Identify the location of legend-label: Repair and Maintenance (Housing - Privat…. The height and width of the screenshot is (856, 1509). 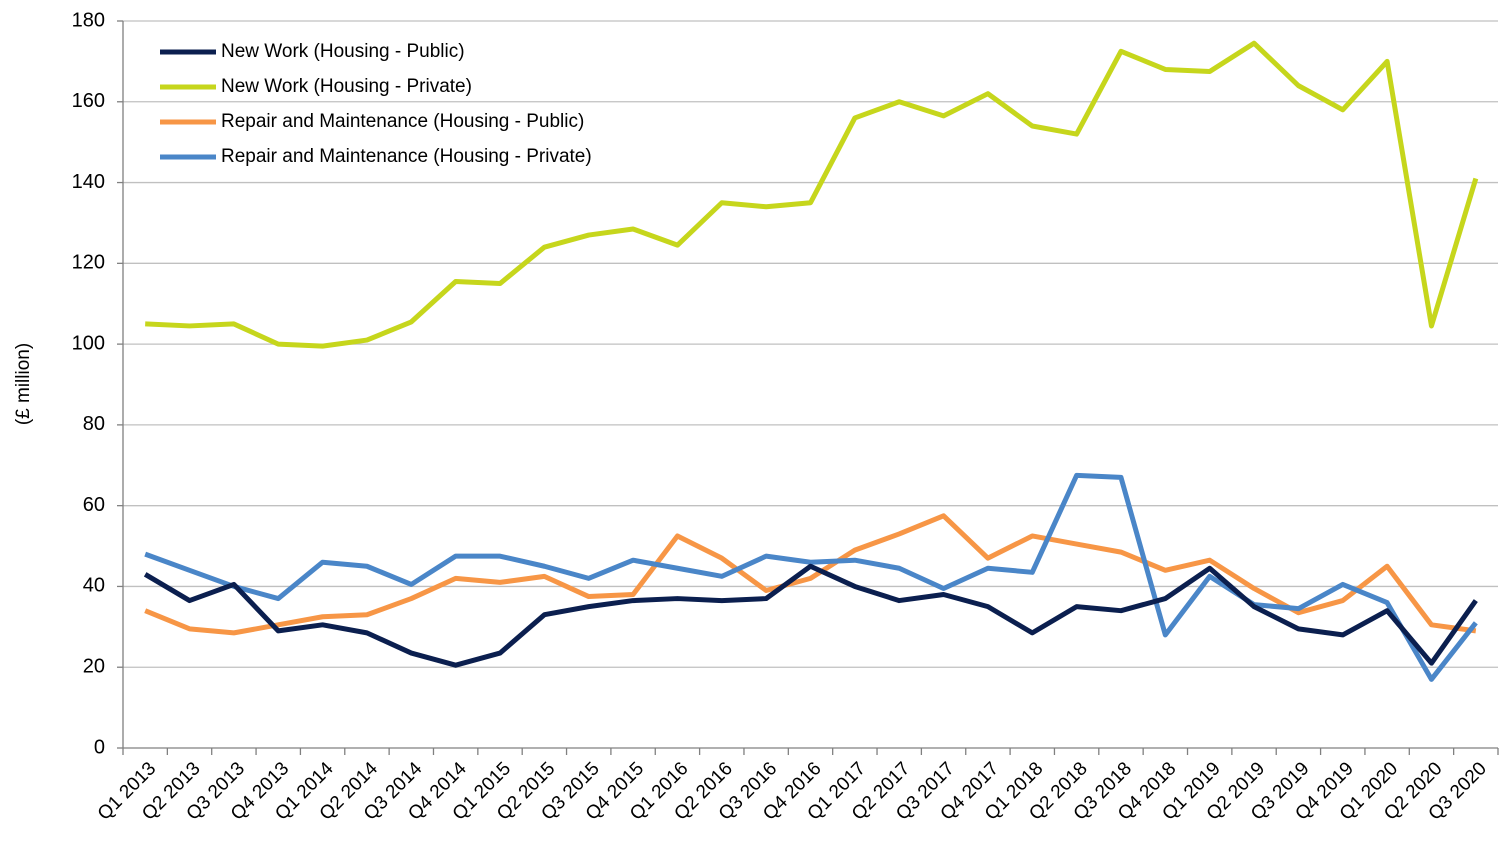
(406, 156).